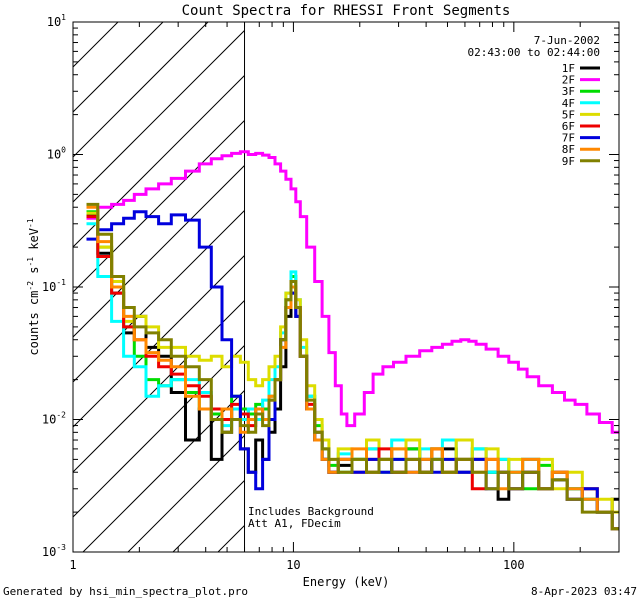 This screenshot has height=600, width=640. I want to click on y-axis-label-units: s, so click(34, 274).